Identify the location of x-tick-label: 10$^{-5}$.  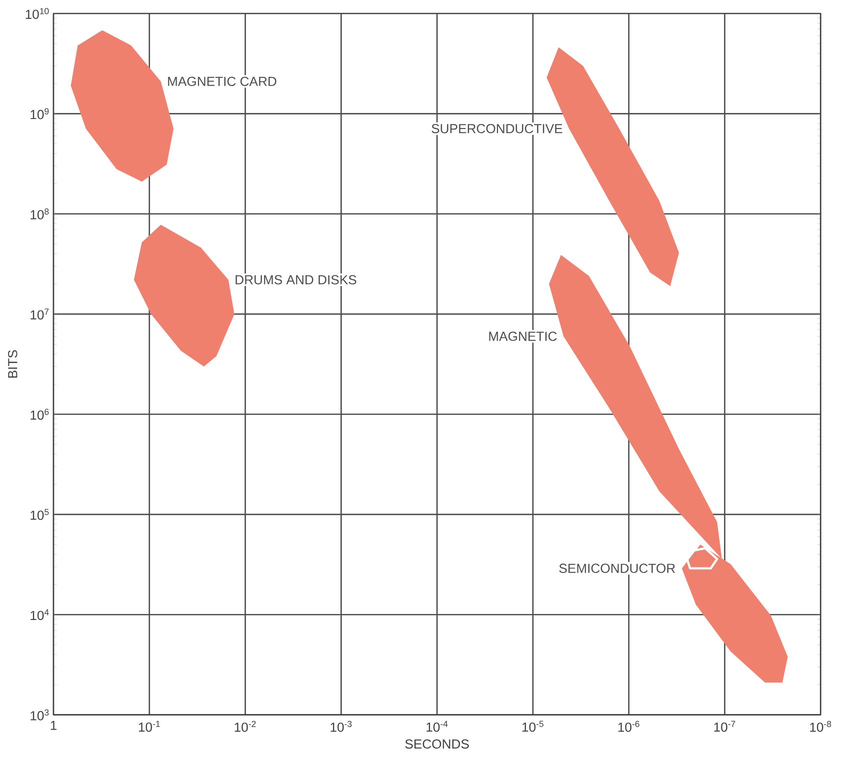
(533, 726).